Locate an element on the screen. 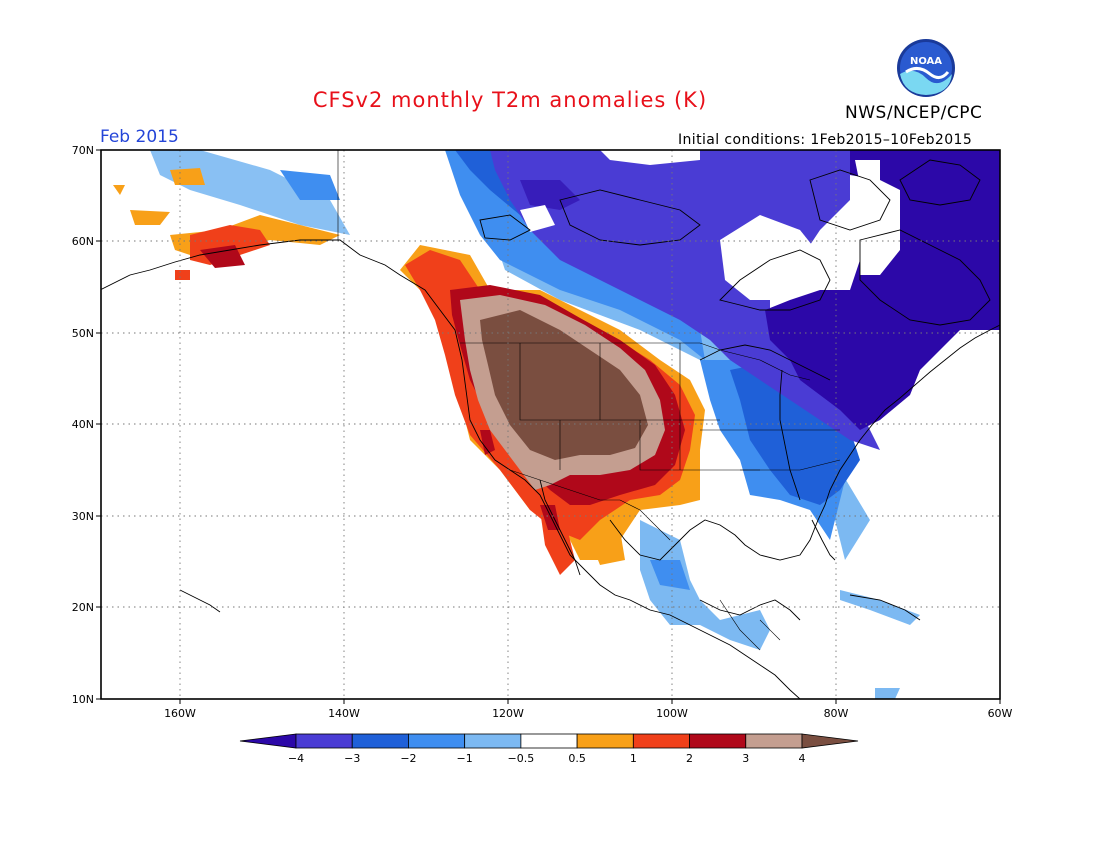 This screenshot has height=850, width=1100. lat-label: 10N is located at coordinates (83, 699).